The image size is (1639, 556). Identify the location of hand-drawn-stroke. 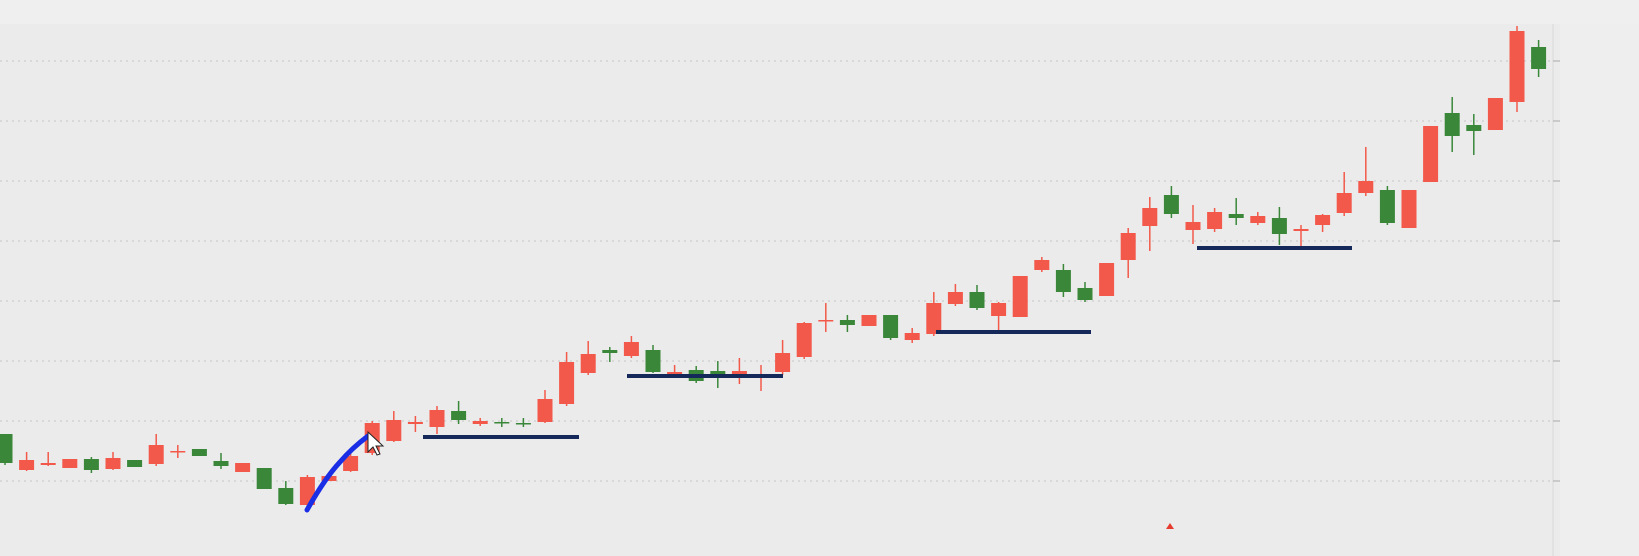
(337, 473).